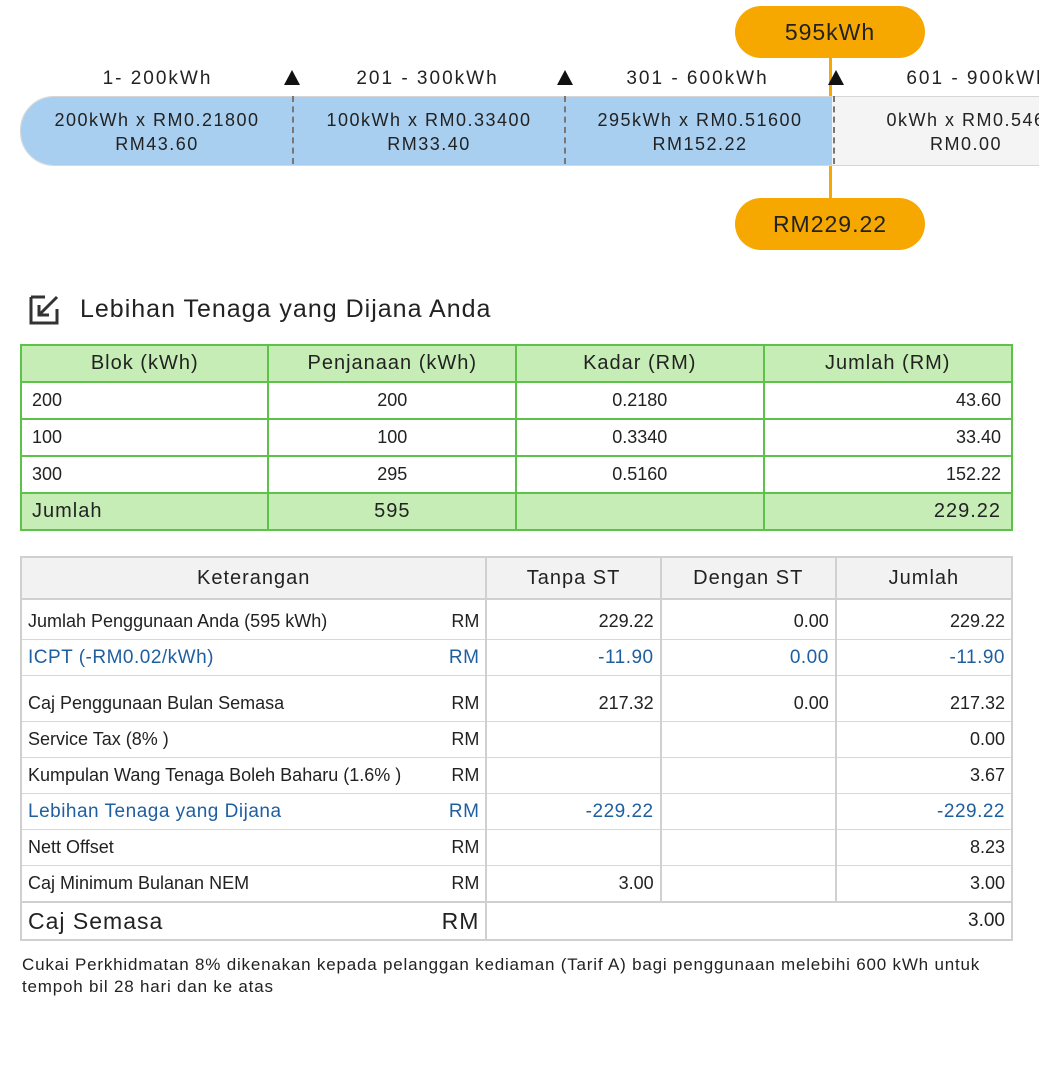 The image size is (1039, 1080). What do you see at coordinates (573, 811) in the screenshot?
I see `tanpa-st-cell: -229.22` at bounding box center [573, 811].